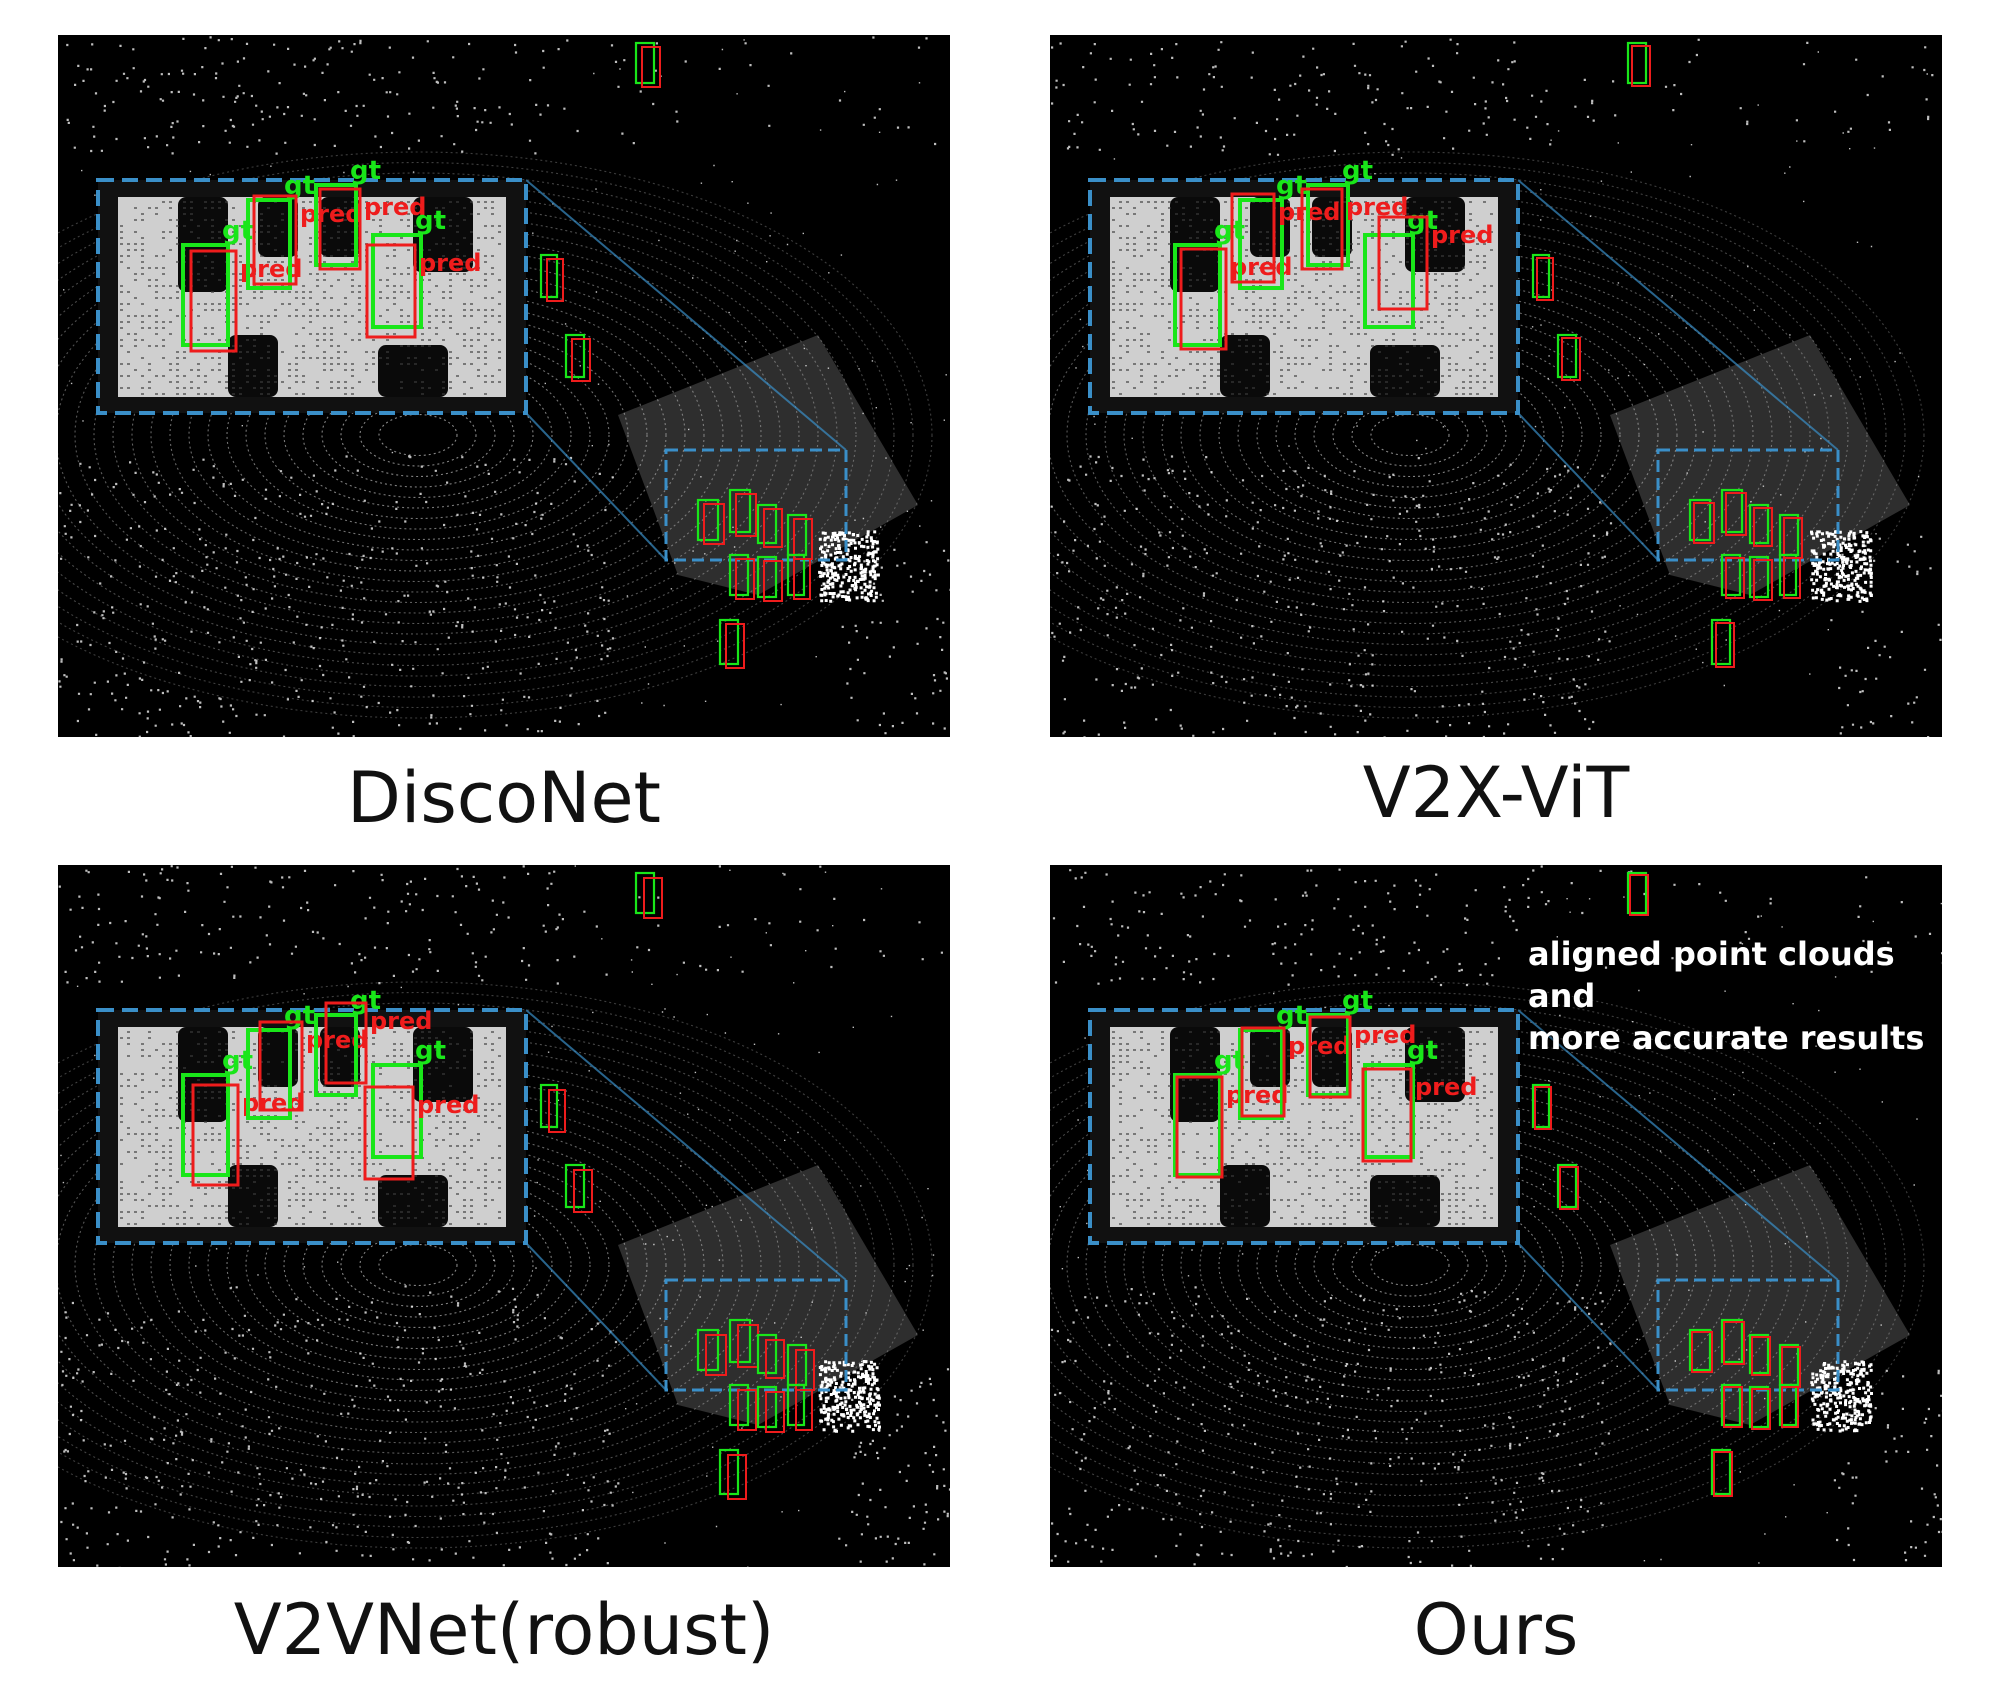 The width and height of the screenshot is (1992, 1686). I want to click on caption-ours: Ours, so click(1496, 1630).